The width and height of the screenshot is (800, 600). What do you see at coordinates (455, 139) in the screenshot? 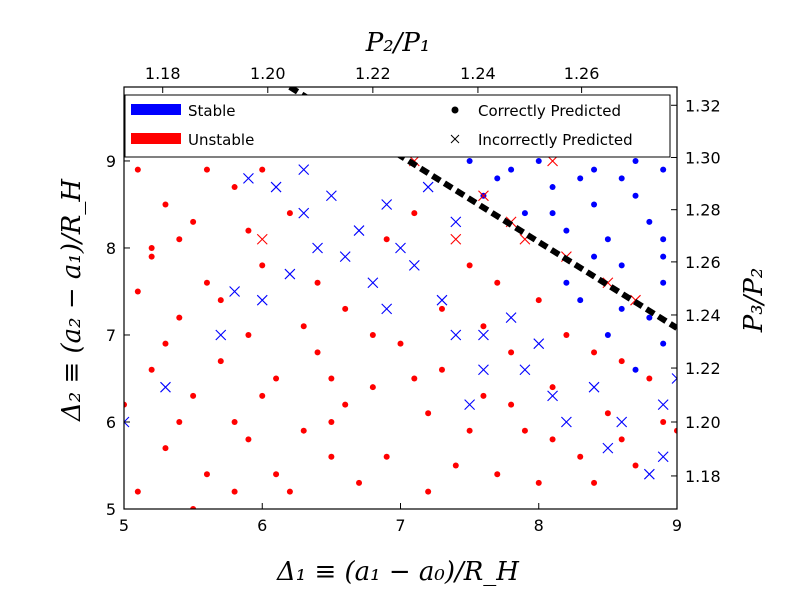
I see `legend-incorrect-marker` at bounding box center [455, 139].